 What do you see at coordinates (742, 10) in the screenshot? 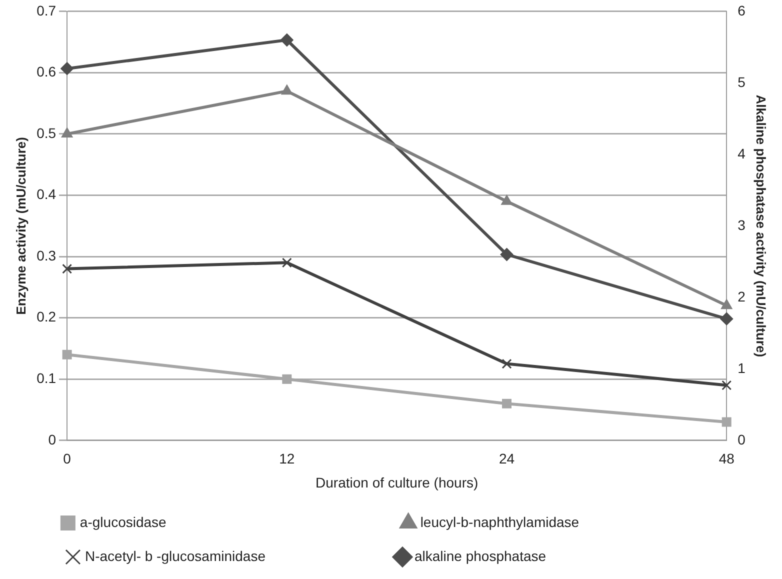
I see `y2-tick-label: 6` at bounding box center [742, 10].